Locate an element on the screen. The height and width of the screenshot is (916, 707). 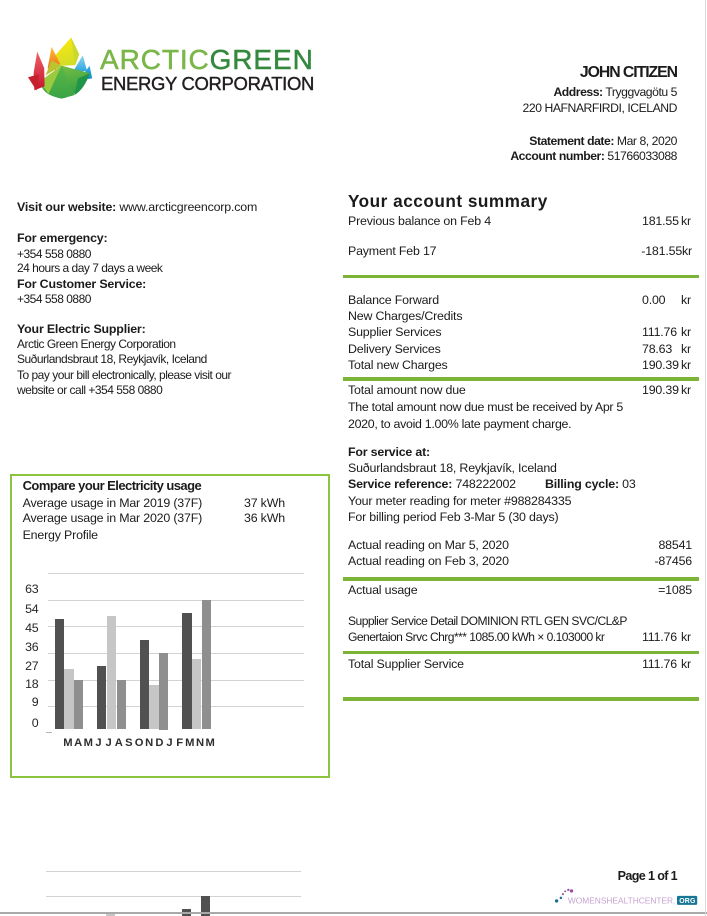
svg-text: WOMENSHEALTHCENTER. is located at coordinates (622, 901).